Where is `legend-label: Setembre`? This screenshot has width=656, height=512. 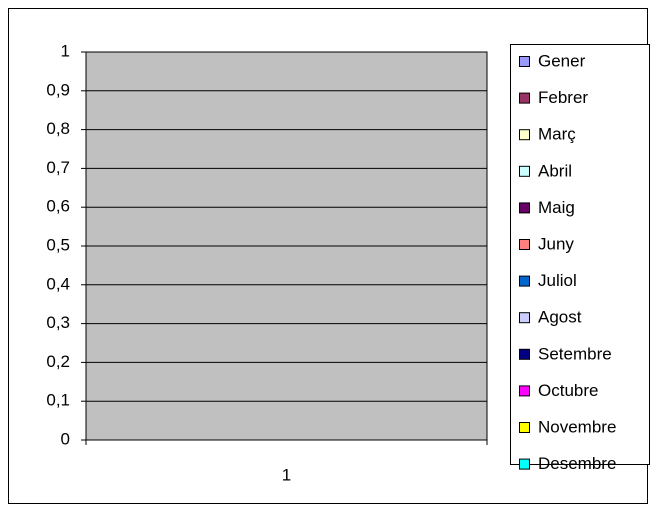 legend-label: Setembre is located at coordinates (575, 353).